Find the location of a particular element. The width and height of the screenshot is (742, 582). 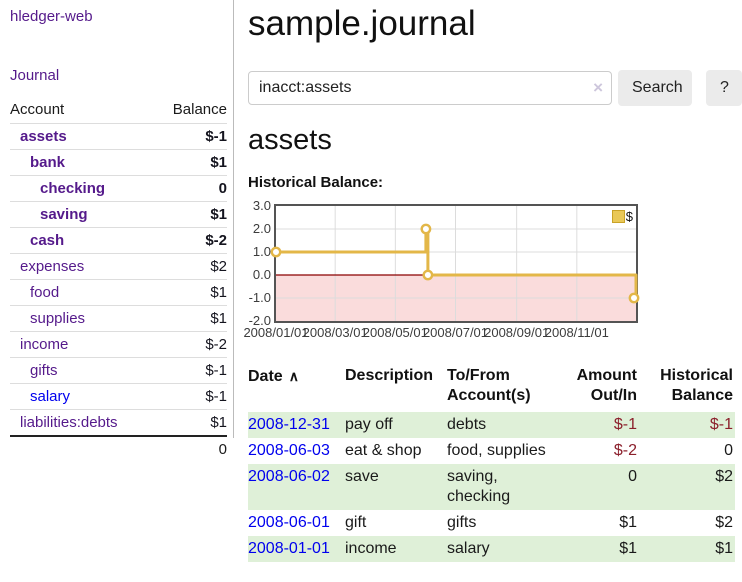

account-link-saving: saving is located at coordinates (64, 214).